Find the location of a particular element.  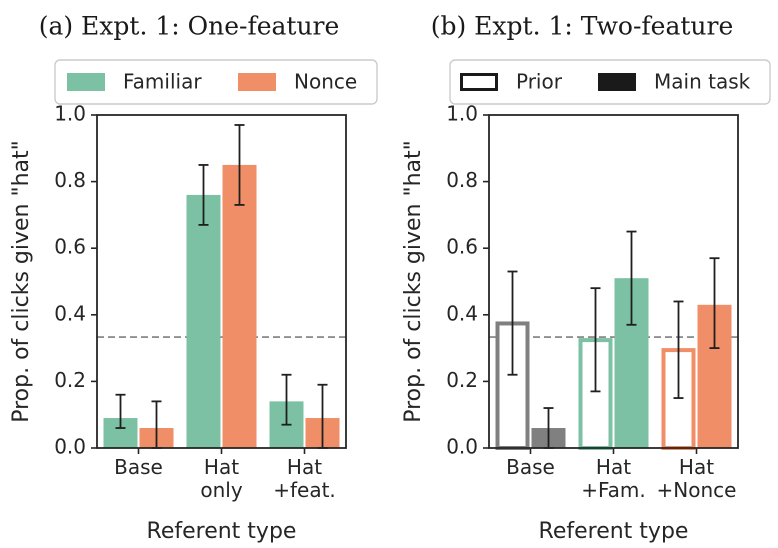

x-tick-label: +feat. is located at coordinates (304, 490).